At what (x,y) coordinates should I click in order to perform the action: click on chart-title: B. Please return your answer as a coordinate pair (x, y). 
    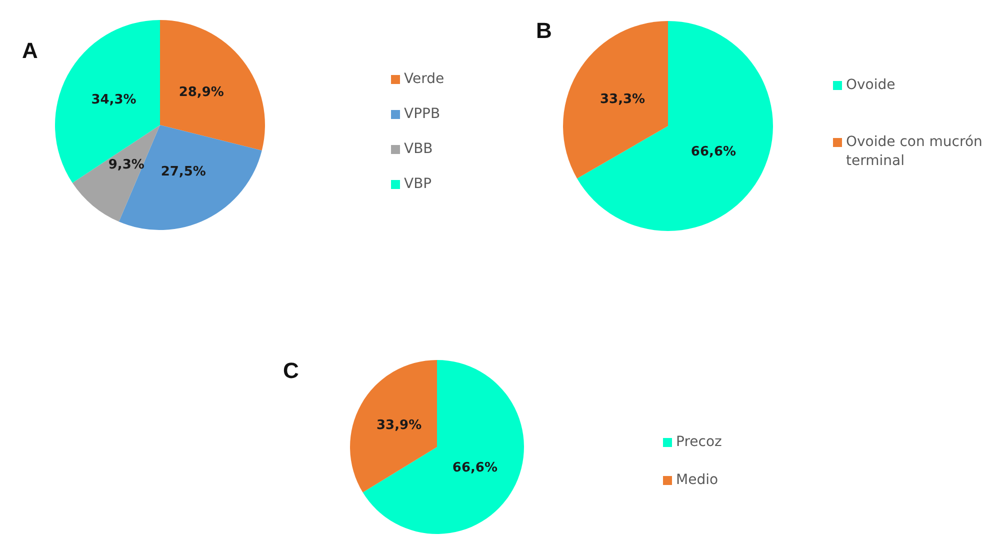
    Looking at the image, I should click on (544, 31).